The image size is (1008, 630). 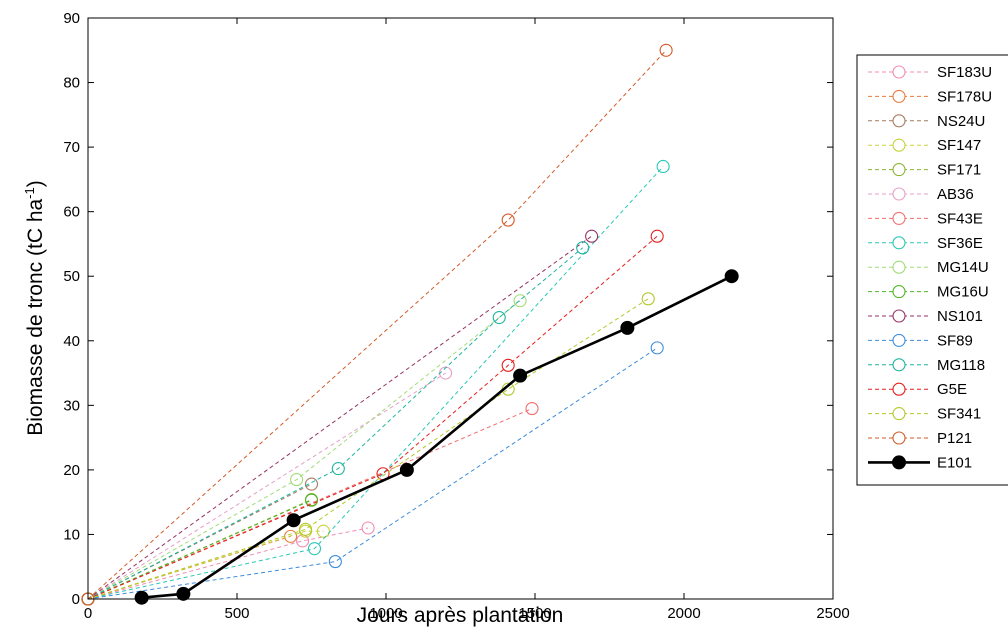 What do you see at coordinates (35, 316) in the screenshot?
I see `y-axis-title-main: Biomasse de tronc (tC ha` at bounding box center [35, 316].